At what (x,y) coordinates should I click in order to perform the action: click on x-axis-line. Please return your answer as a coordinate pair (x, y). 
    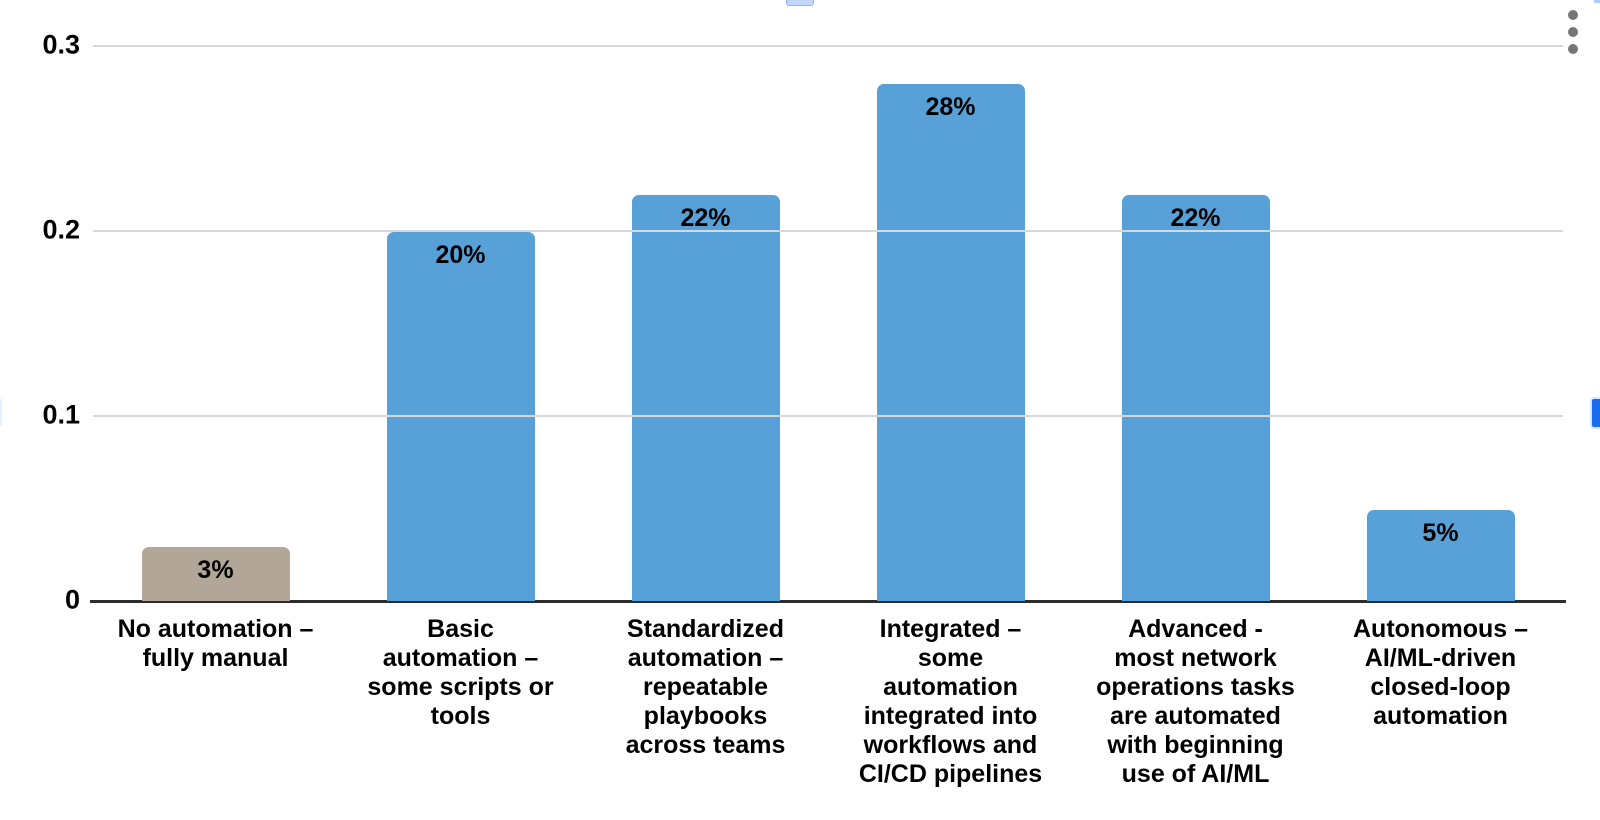
    Looking at the image, I should click on (828, 601).